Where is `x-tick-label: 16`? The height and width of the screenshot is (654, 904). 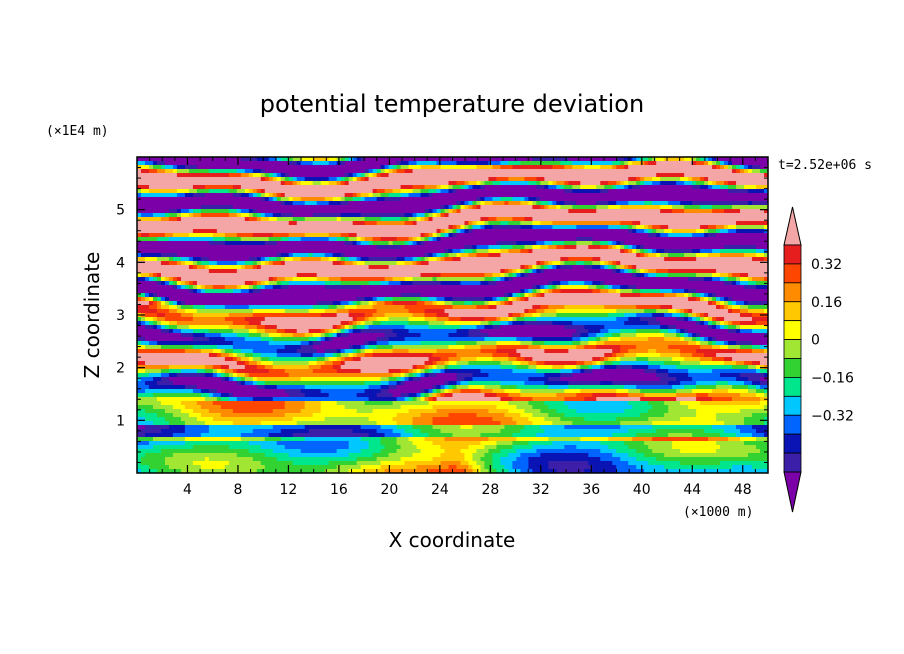
x-tick-label: 16 is located at coordinates (339, 490).